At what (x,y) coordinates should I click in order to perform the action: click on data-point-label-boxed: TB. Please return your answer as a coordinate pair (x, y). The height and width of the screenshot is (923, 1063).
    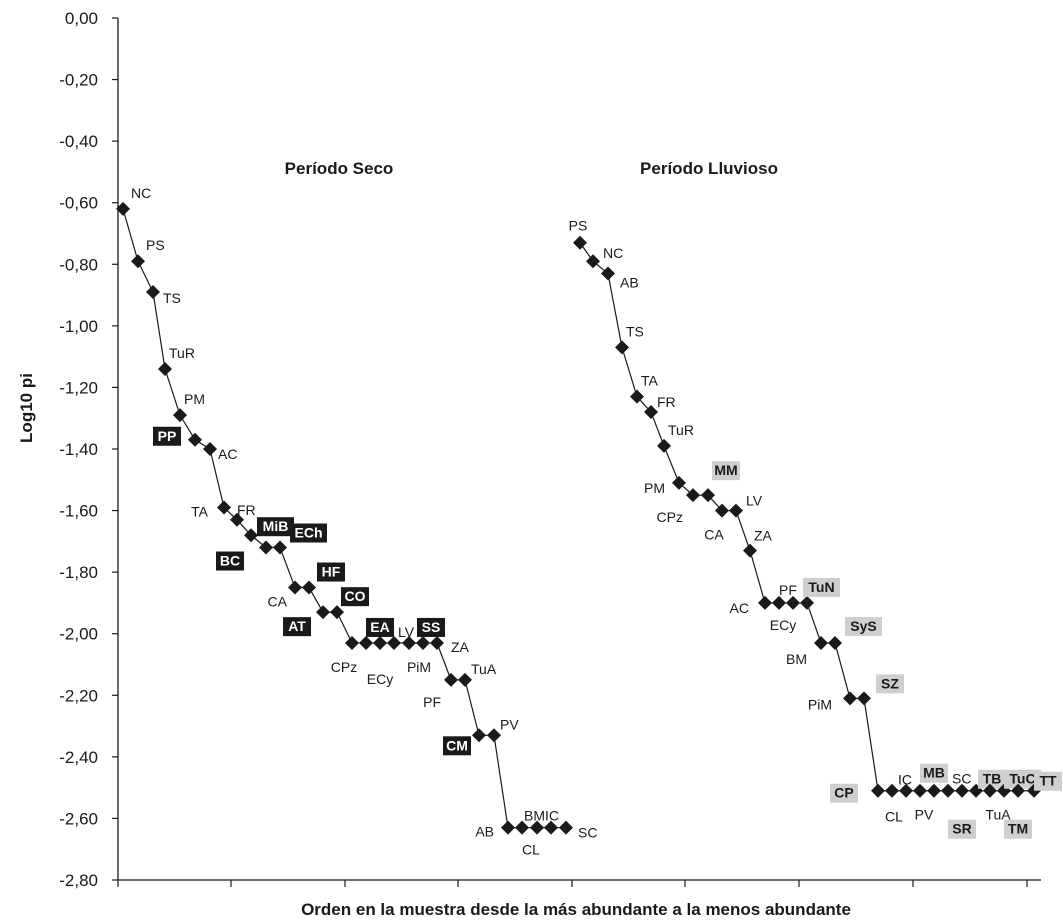
    Looking at the image, I should click on (992, 779).